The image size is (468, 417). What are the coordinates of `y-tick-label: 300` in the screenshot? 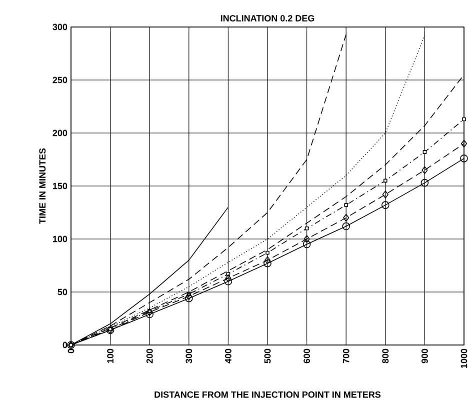 It's located at (60, 27).